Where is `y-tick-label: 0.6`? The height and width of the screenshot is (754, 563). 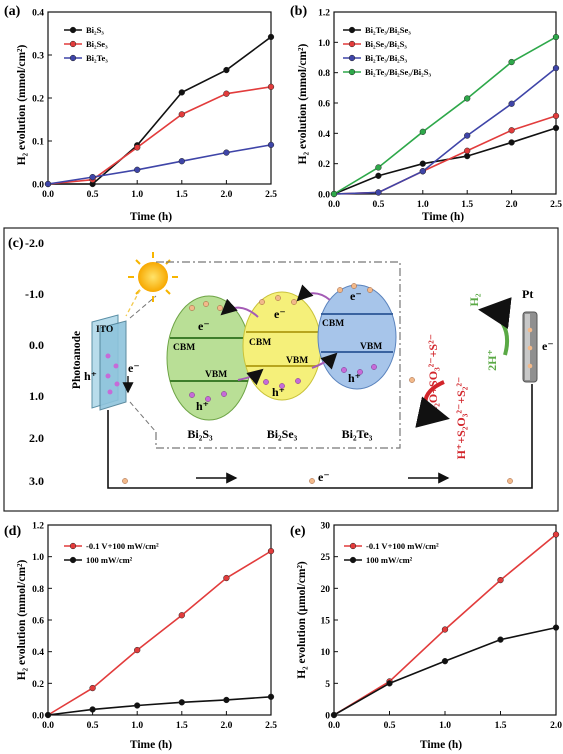 y-tick-label: 0.6 is located at coordinates (324, 105).